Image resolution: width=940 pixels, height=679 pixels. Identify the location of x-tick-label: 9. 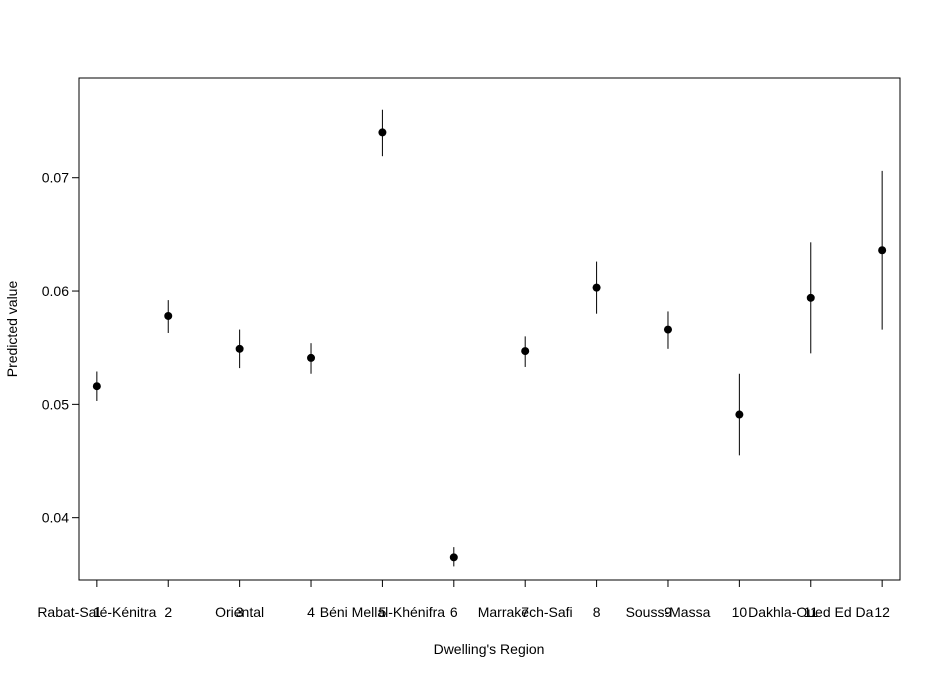
(668, 612).